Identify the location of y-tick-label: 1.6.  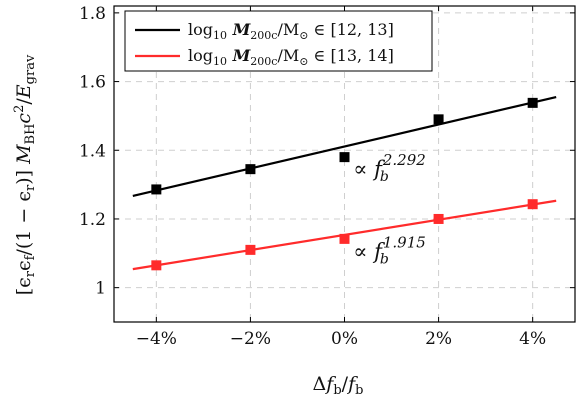
(92, 83).